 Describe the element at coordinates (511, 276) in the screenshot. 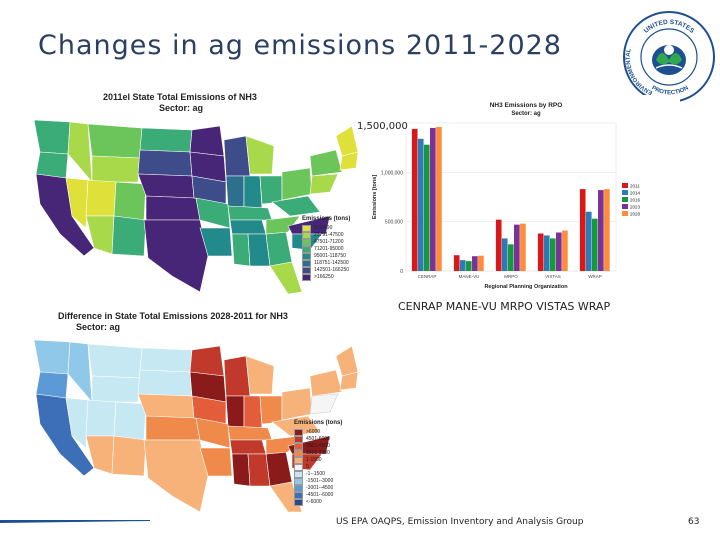

I see `x-tick-label: MRPO` at that location.